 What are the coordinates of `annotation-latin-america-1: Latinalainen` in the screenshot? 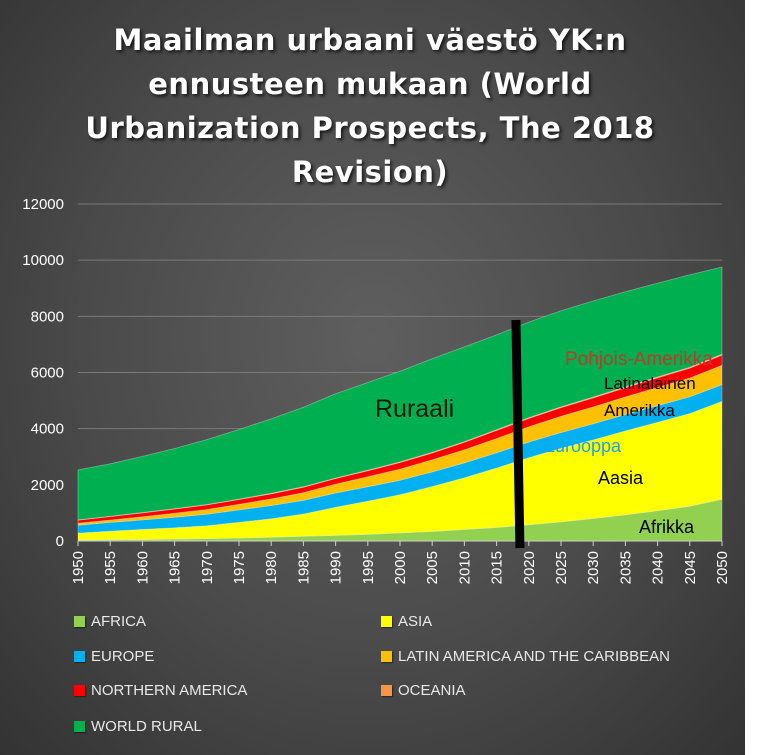 It's located at (650, 383).